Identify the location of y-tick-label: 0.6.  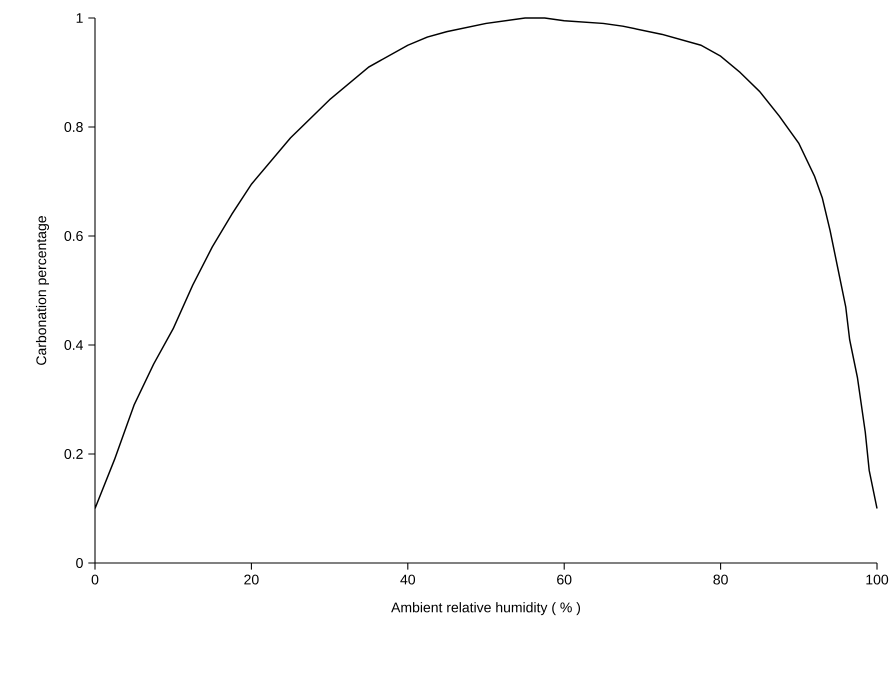
(73, 236).